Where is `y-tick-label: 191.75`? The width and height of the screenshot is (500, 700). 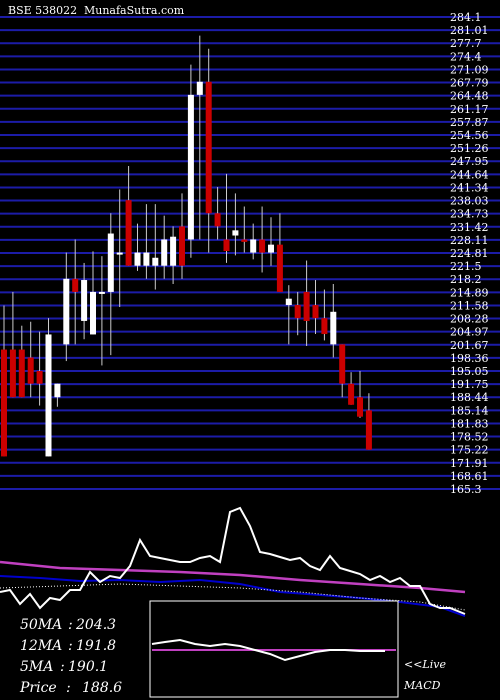
y-tick-label: 191.75 is located at coordinates (469, 384).